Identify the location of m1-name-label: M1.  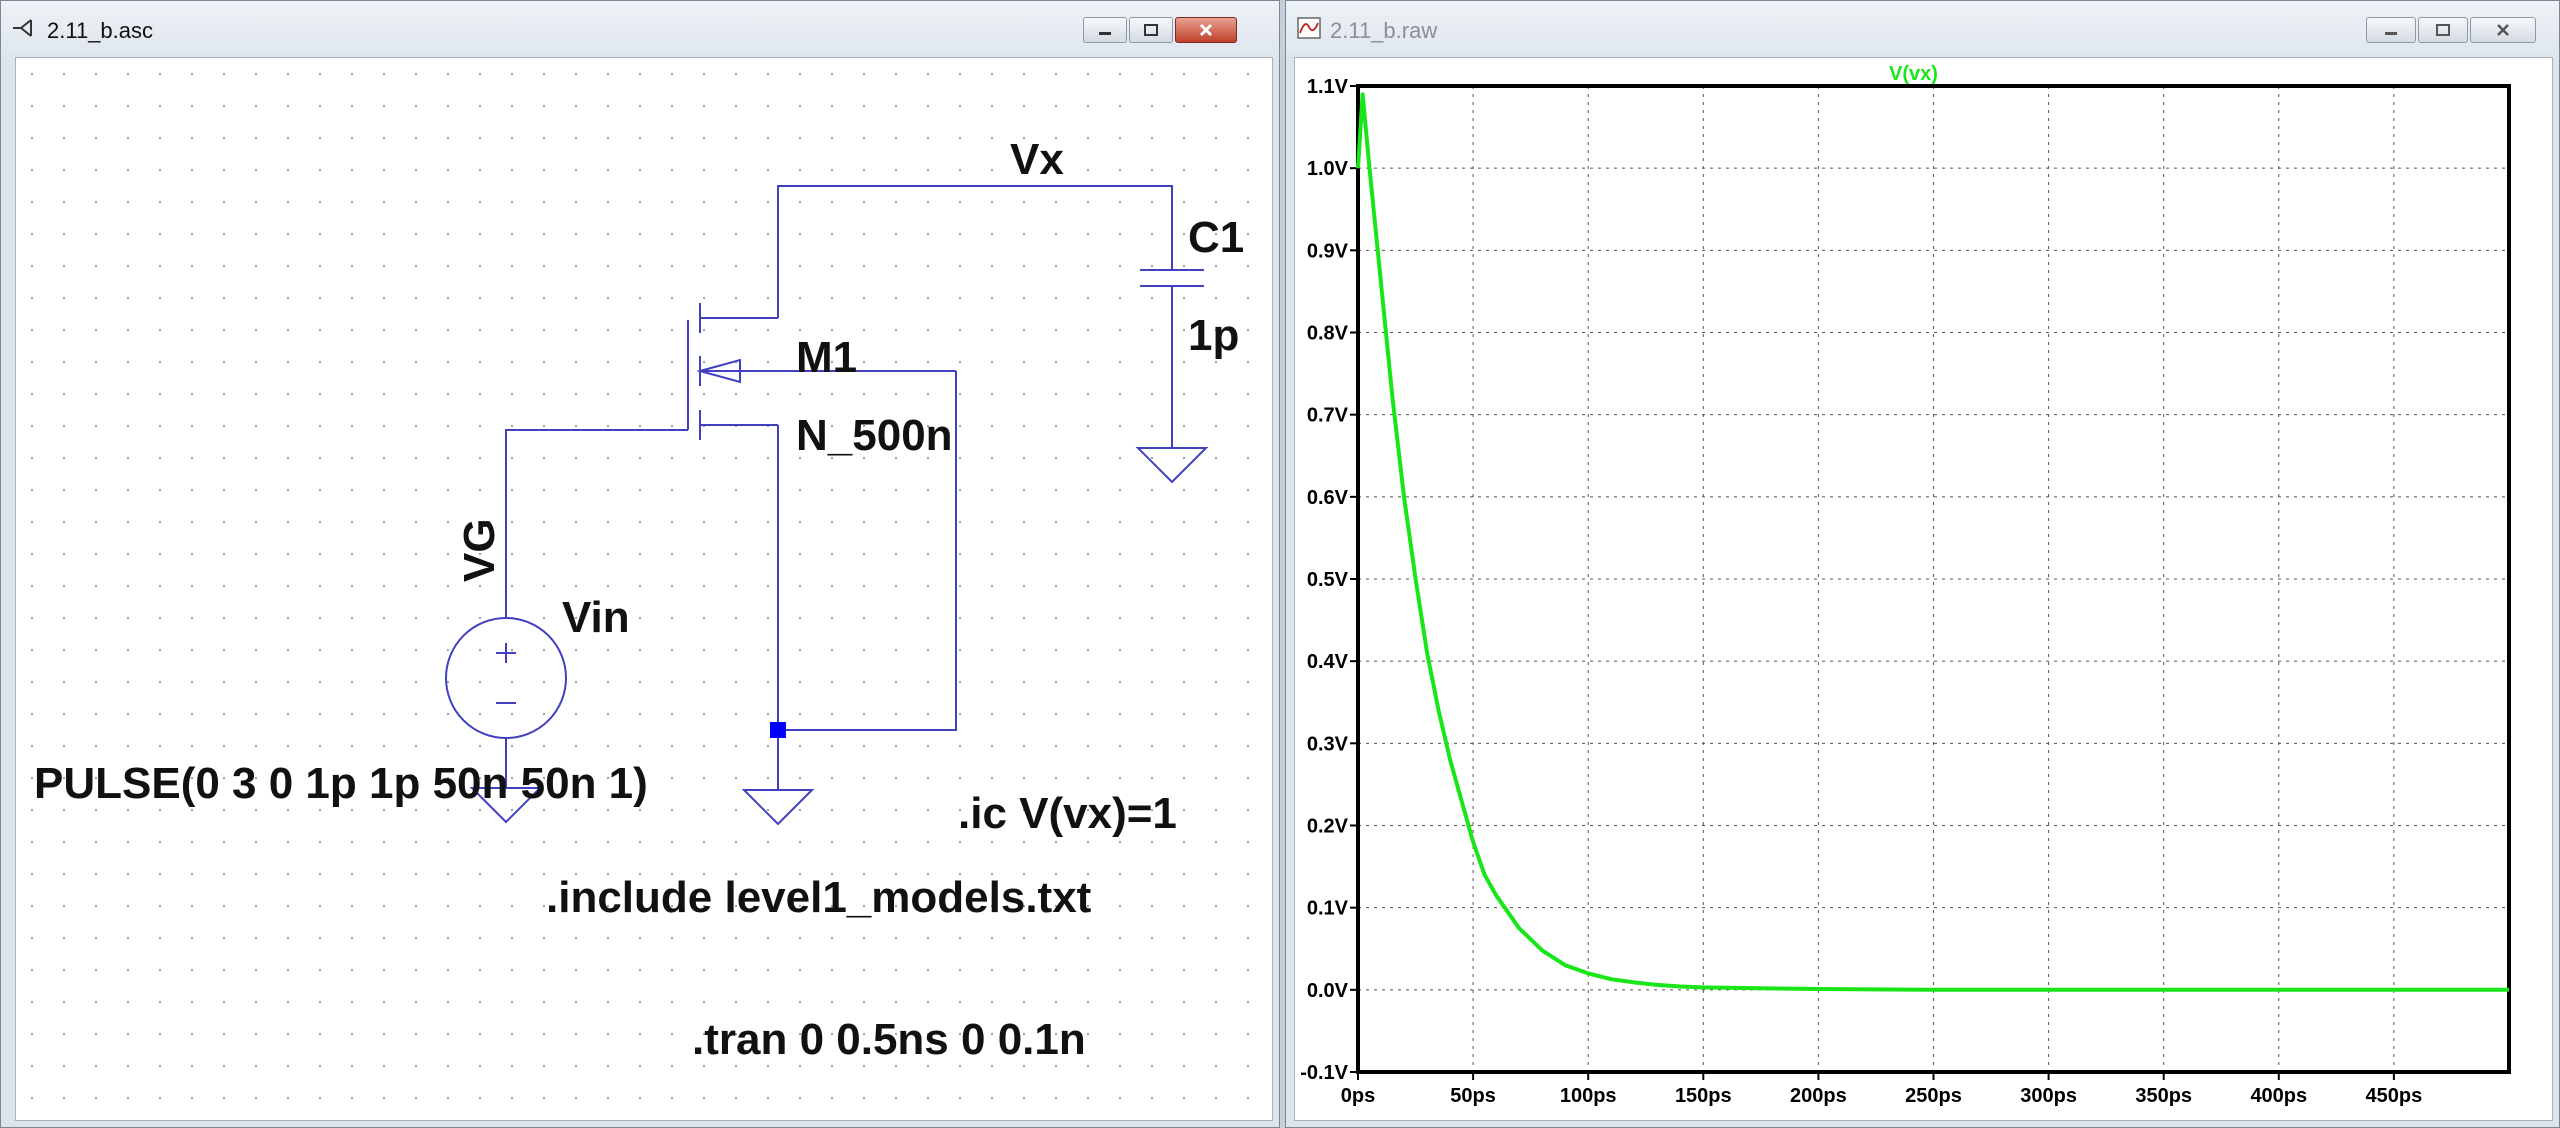
(827, 357).